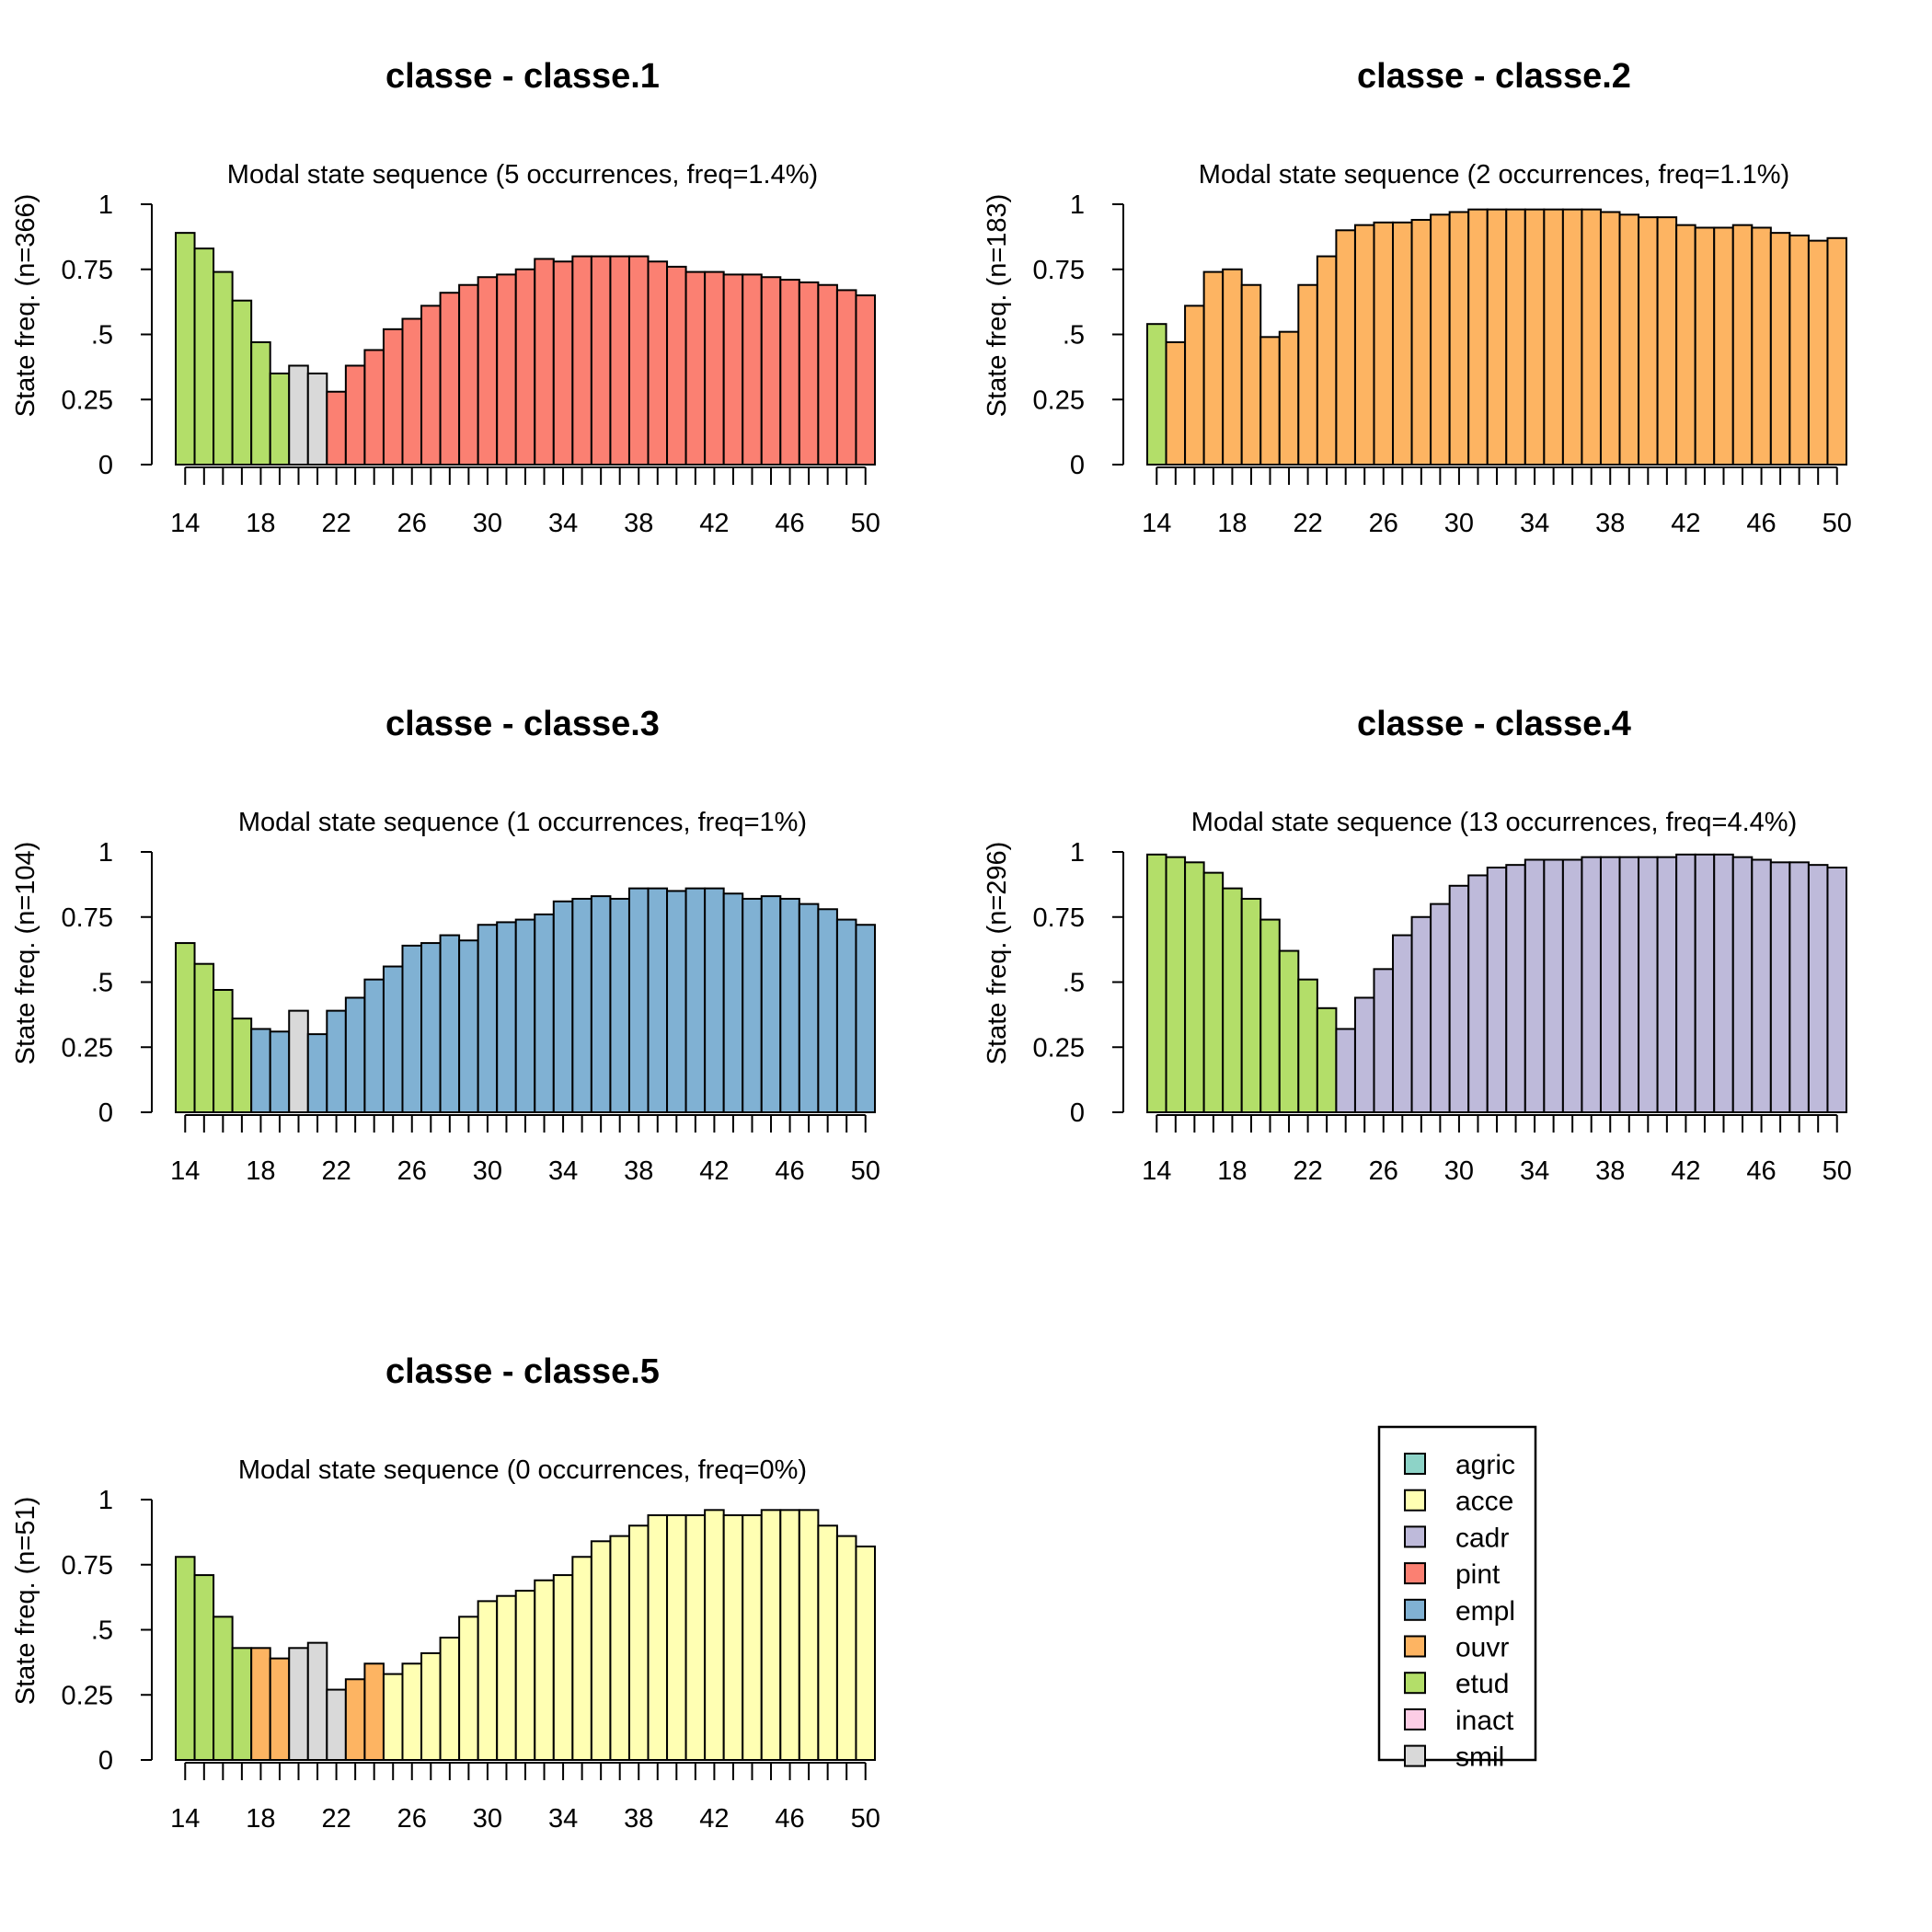 Image resolution: width=1932 pixels, height=1932 pixels. What do you see at coordinates (1421, 1014) in the screenshot?
I see `bar-age-28-cadr` at bounding box center [1421, 1014].